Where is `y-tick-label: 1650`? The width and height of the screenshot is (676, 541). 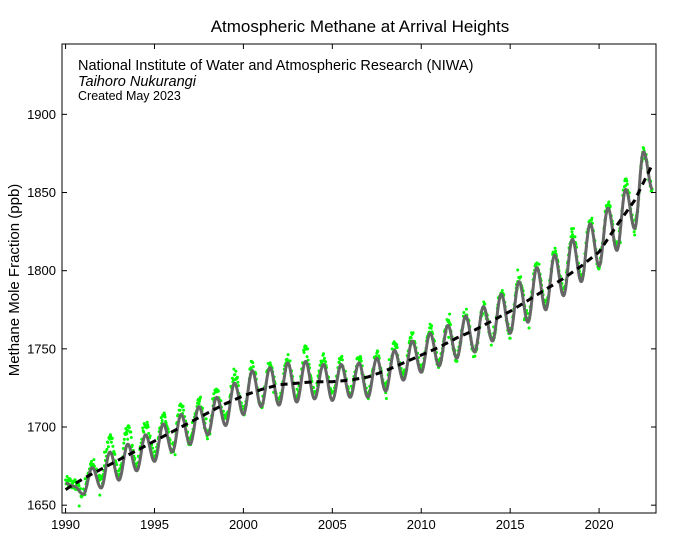
y-tick-label: 1650 is located at coordinates (41, 505).